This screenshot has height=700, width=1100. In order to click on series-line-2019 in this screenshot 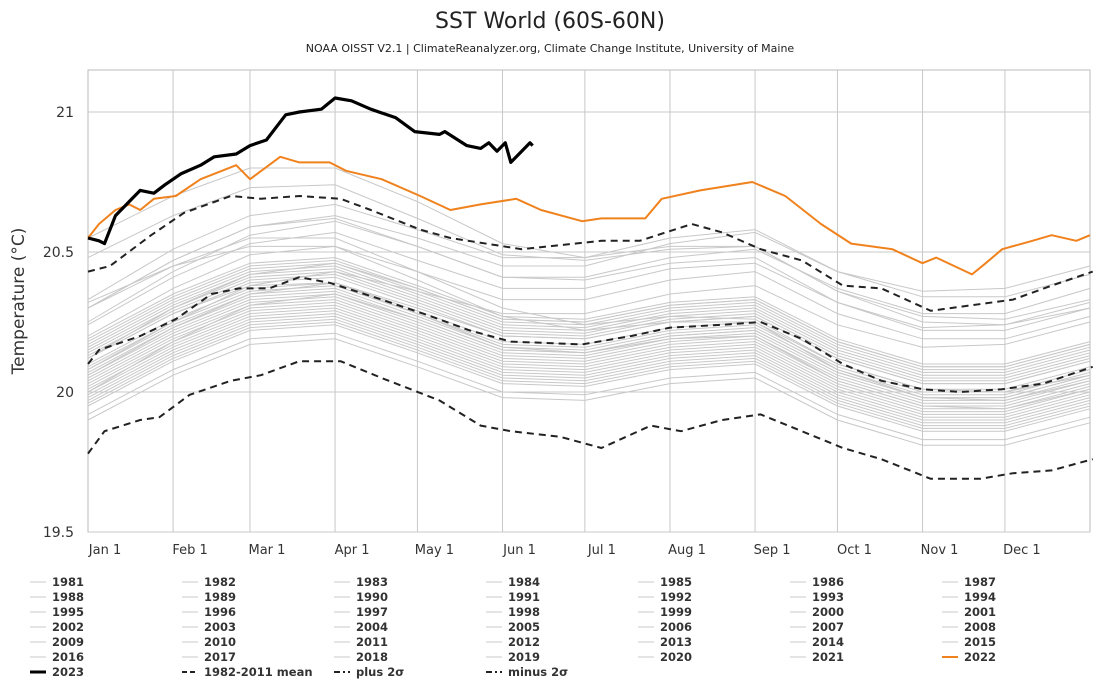, I will do `click(589, 252)`.